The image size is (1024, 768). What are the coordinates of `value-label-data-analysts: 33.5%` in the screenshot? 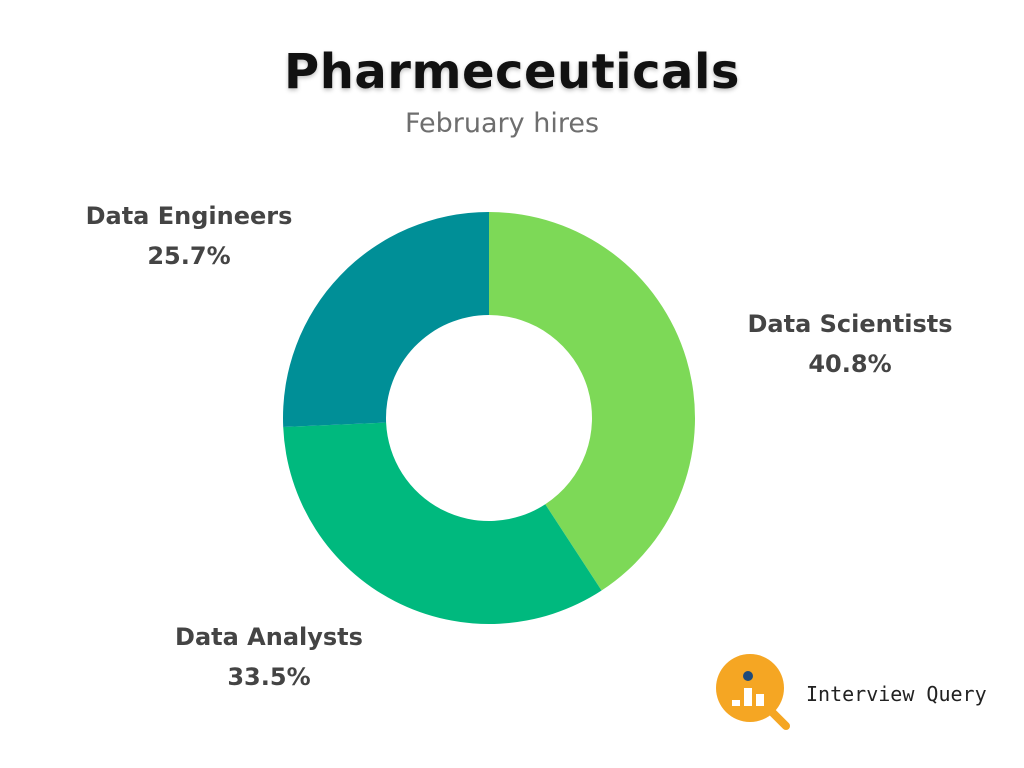 It's located at (268, 677).